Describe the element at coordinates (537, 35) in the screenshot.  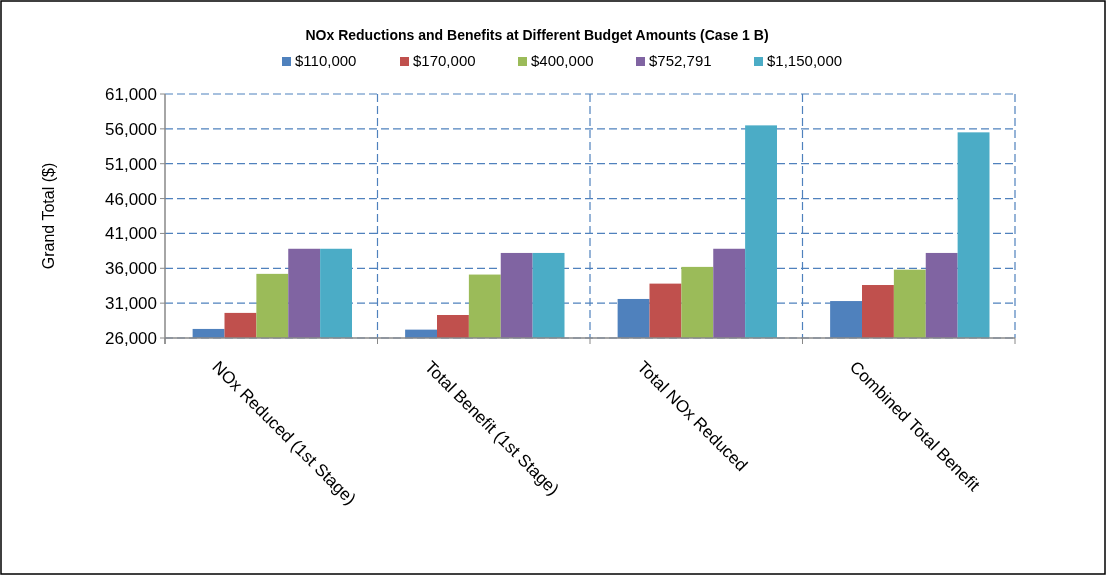
I see `chart-title: NOx Reductions and Benefits at Different Budget Amounts (Case 1 B)` at that location.